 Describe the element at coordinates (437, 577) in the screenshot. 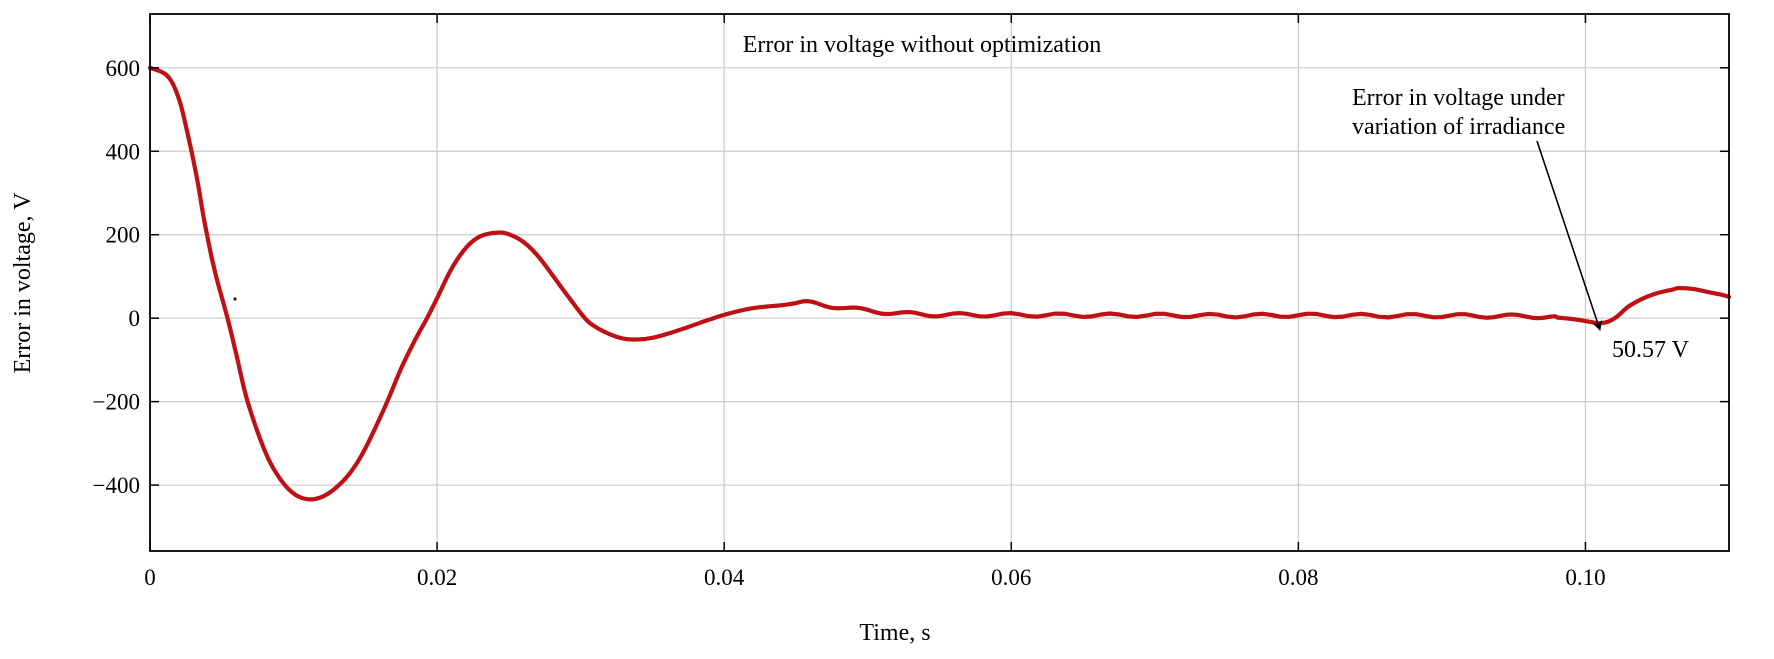

I see `x-tick-label: 0.02` at that location.